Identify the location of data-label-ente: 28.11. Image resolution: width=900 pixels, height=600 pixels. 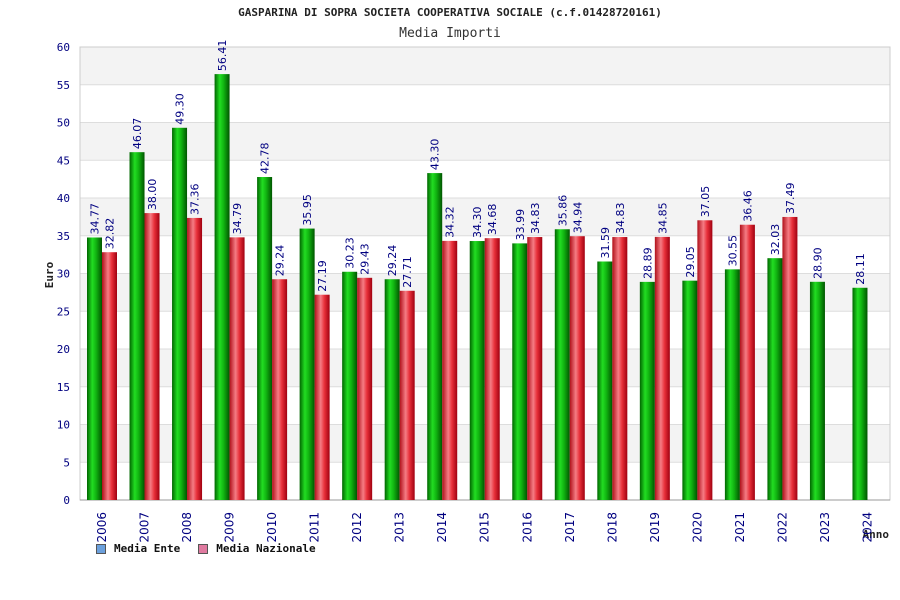
(860, 269).